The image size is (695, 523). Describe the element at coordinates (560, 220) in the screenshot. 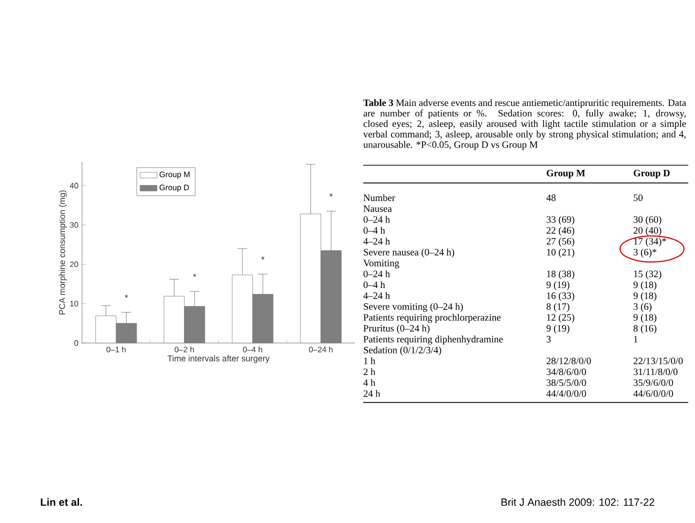

I see `text: 33 (69)` at that location.